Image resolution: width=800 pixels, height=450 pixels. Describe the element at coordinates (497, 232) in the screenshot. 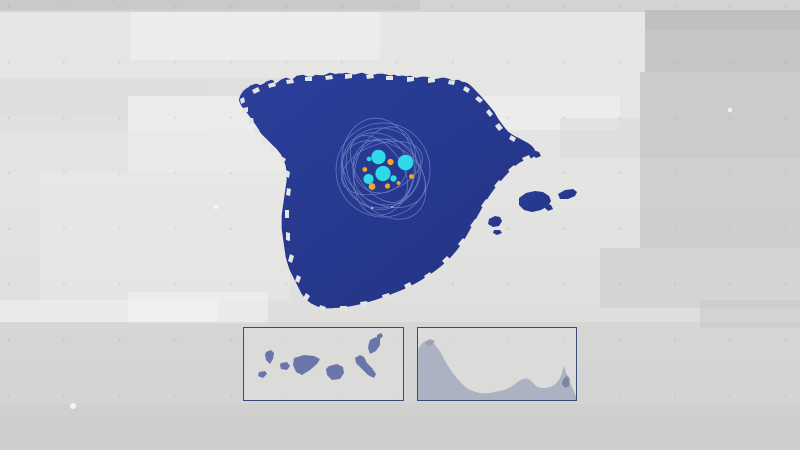

I see `formentera-island` at that location.